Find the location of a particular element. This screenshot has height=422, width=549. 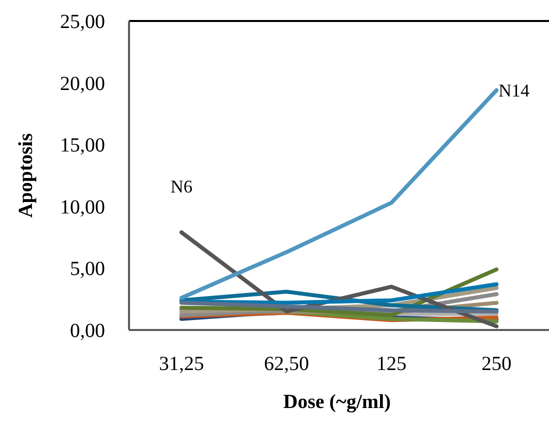

x-axis-title: Dose (~g/ml) is located at coordinates (337, 402).